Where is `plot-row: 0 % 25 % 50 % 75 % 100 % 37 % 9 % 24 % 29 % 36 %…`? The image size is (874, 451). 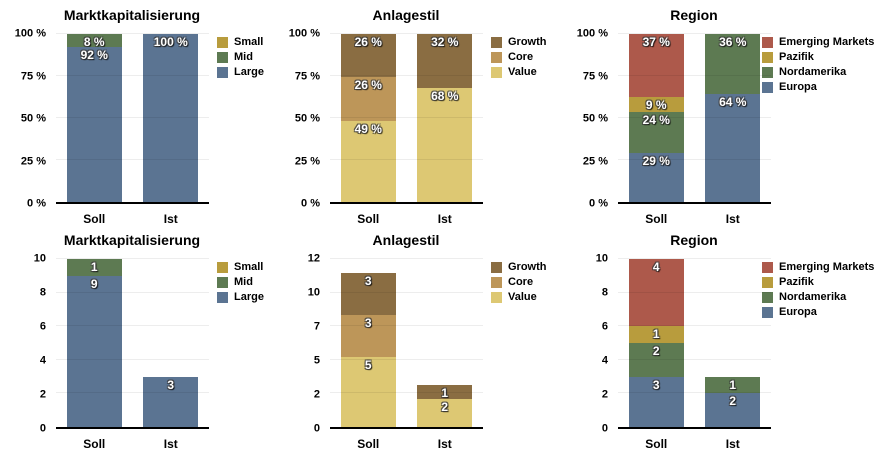
plot-row: 0 % 25 % 50 % 75 % 100 % 37 % 9 % 24 % 29 % 36 %… is located at coordinates (666, 118).